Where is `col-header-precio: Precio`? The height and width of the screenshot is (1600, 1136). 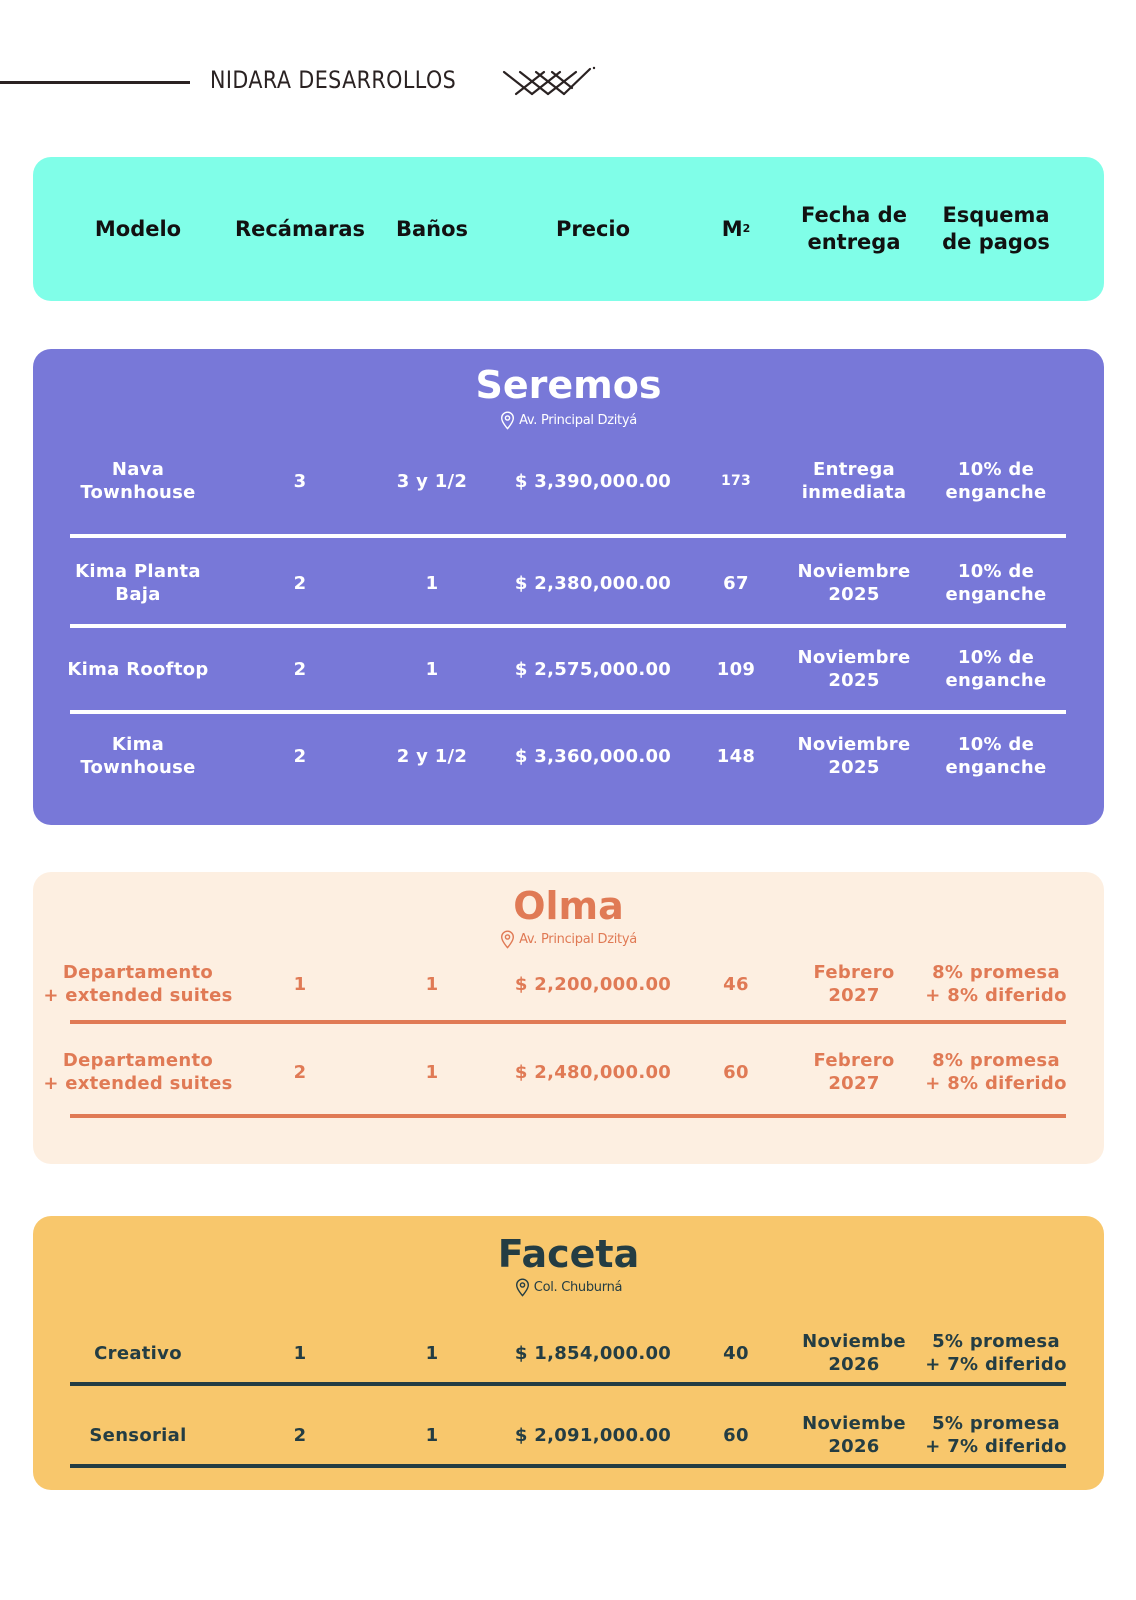 col-header-precio: Precio is located at coordinates (593, 228).